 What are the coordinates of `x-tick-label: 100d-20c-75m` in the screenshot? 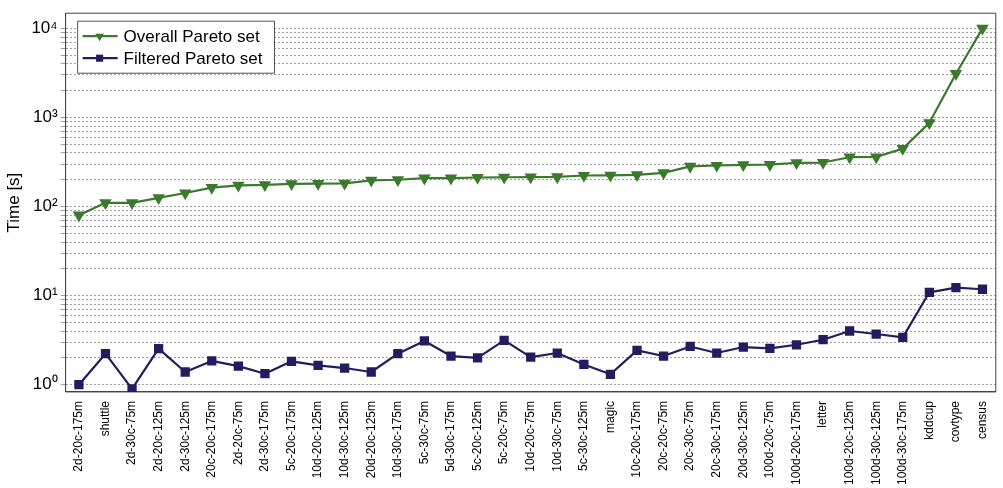 It's located at (769, 439).